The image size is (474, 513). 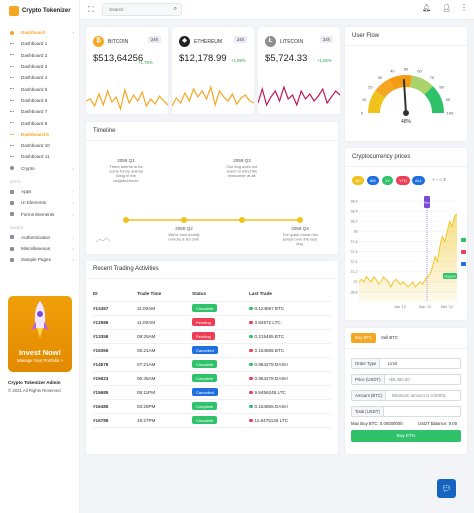 What do you see at coordinates (290, 294) in the screenshot?
I see `col-last: Last Trade` at bounding box center [290, 294].